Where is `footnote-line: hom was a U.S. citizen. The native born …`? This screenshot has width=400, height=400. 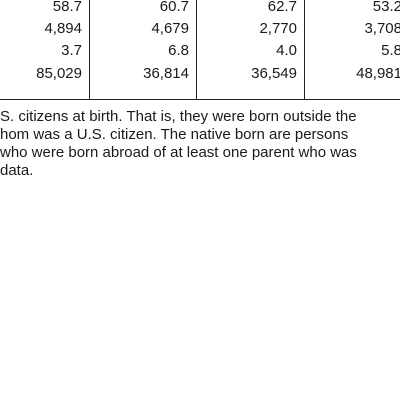
footnote-line: hom was a U.S. citizen. The native born … is located at coordinates (174, 134).